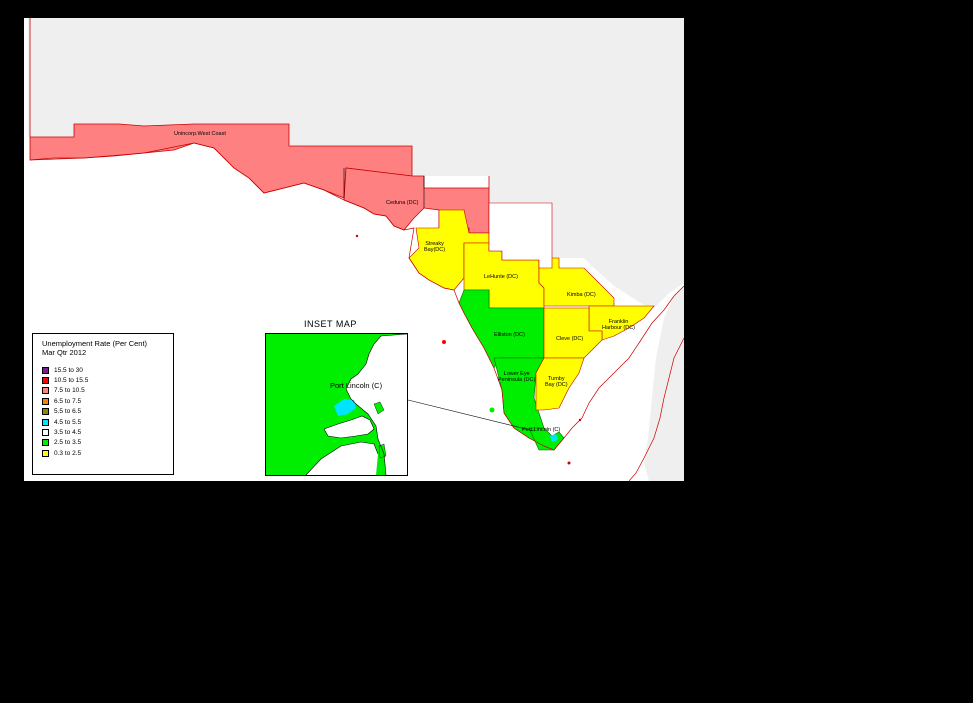  I want to click on label-franklin-line1: Franklin, so click(618, 322).